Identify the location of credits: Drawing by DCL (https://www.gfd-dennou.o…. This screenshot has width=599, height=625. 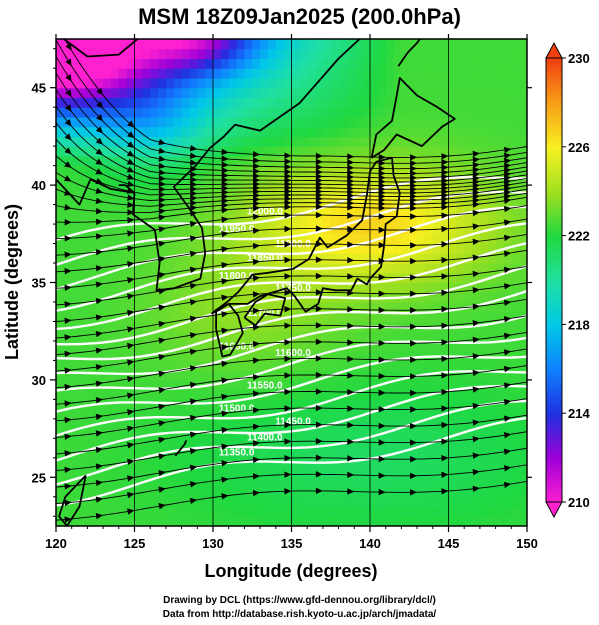
(299, 608).